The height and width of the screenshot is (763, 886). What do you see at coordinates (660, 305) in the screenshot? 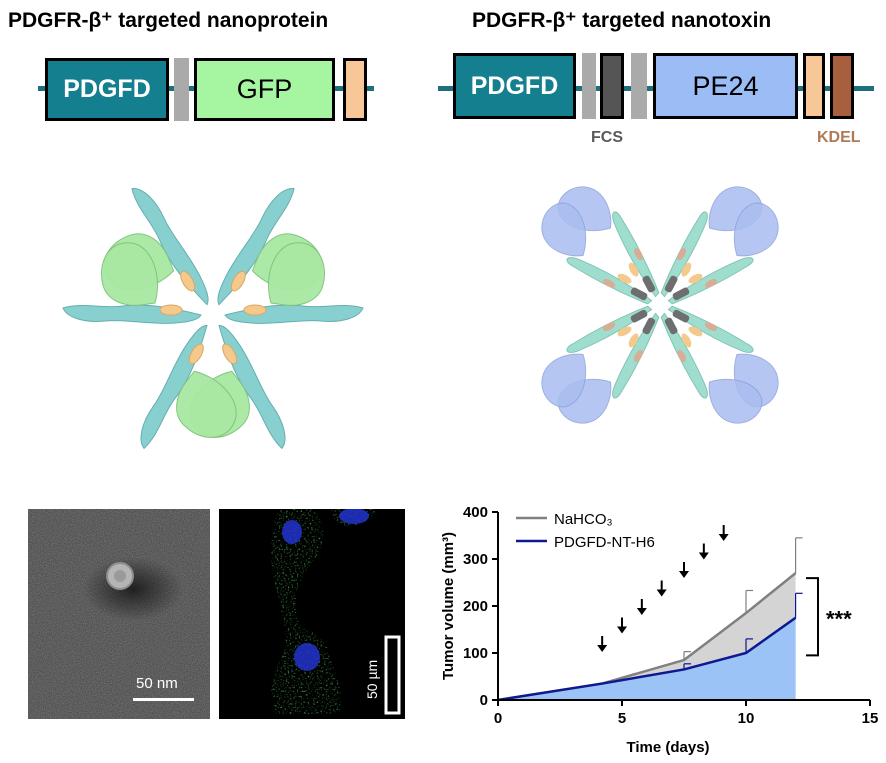
I see `nanotoxin-structure` at bounding box center [660, 305].